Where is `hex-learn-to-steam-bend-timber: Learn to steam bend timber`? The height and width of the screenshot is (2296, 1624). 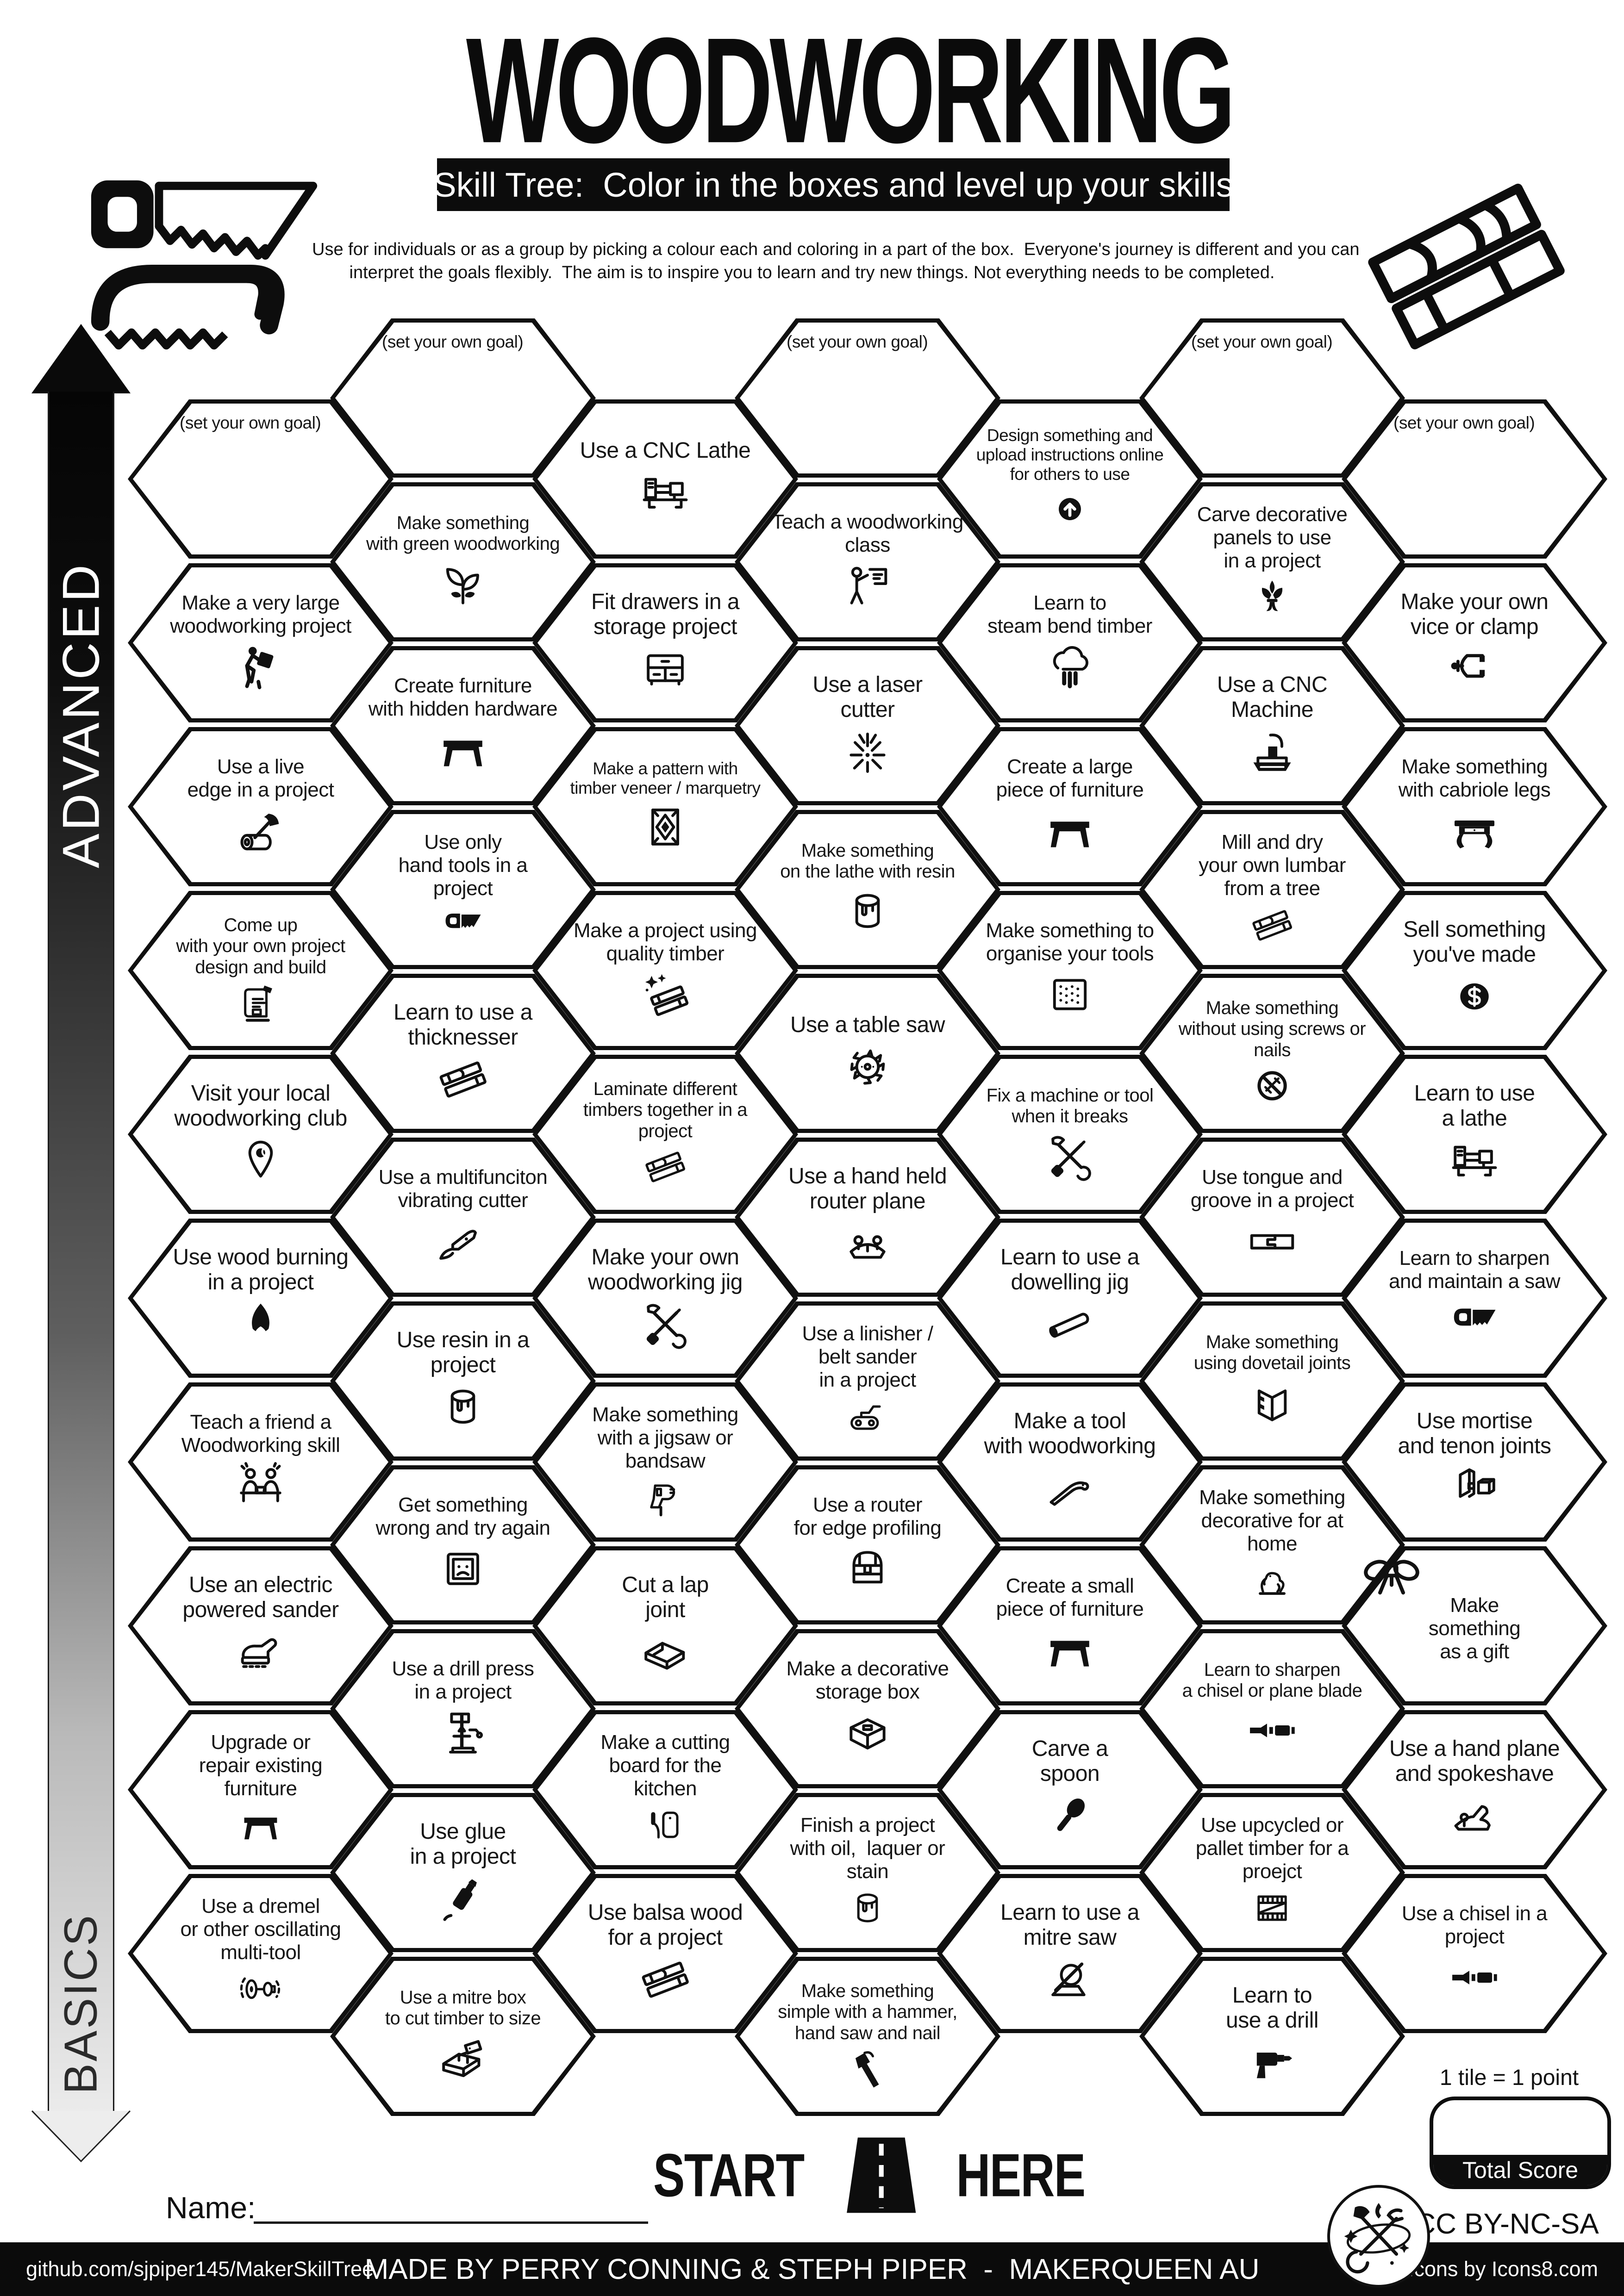
hex-learn-to-steam-bend-timber: Learn to steam bend timber is located at coordinates (1070, 642).